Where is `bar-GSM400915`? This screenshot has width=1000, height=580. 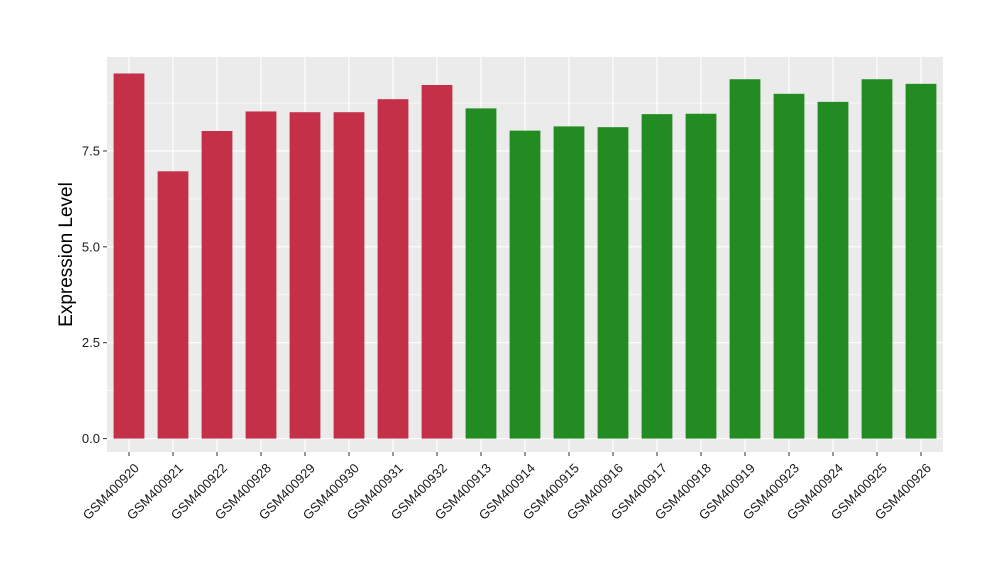
bar-GSM400915 is located at coordinates (569, 282).